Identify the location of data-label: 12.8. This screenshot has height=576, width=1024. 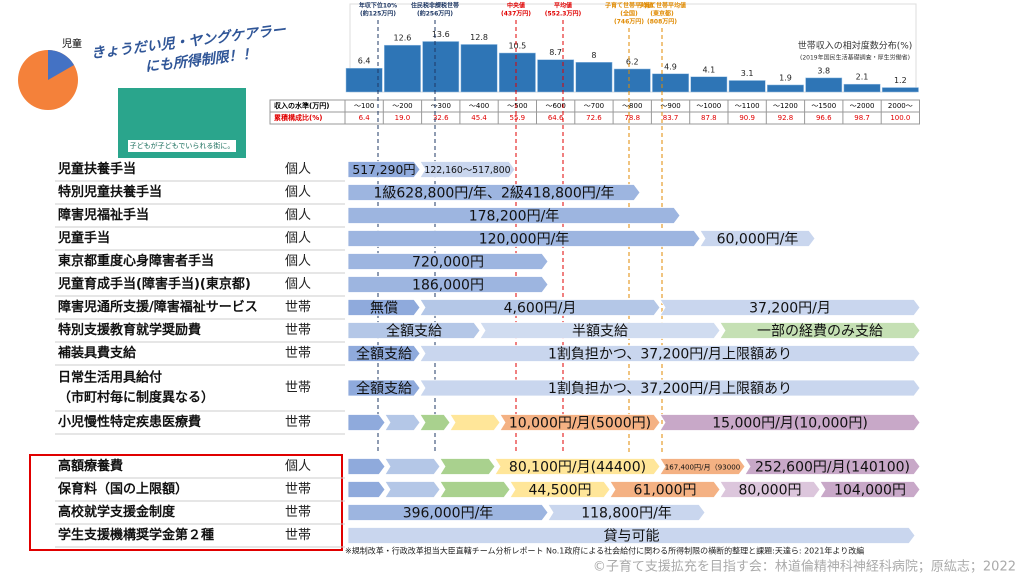
(479, 37).